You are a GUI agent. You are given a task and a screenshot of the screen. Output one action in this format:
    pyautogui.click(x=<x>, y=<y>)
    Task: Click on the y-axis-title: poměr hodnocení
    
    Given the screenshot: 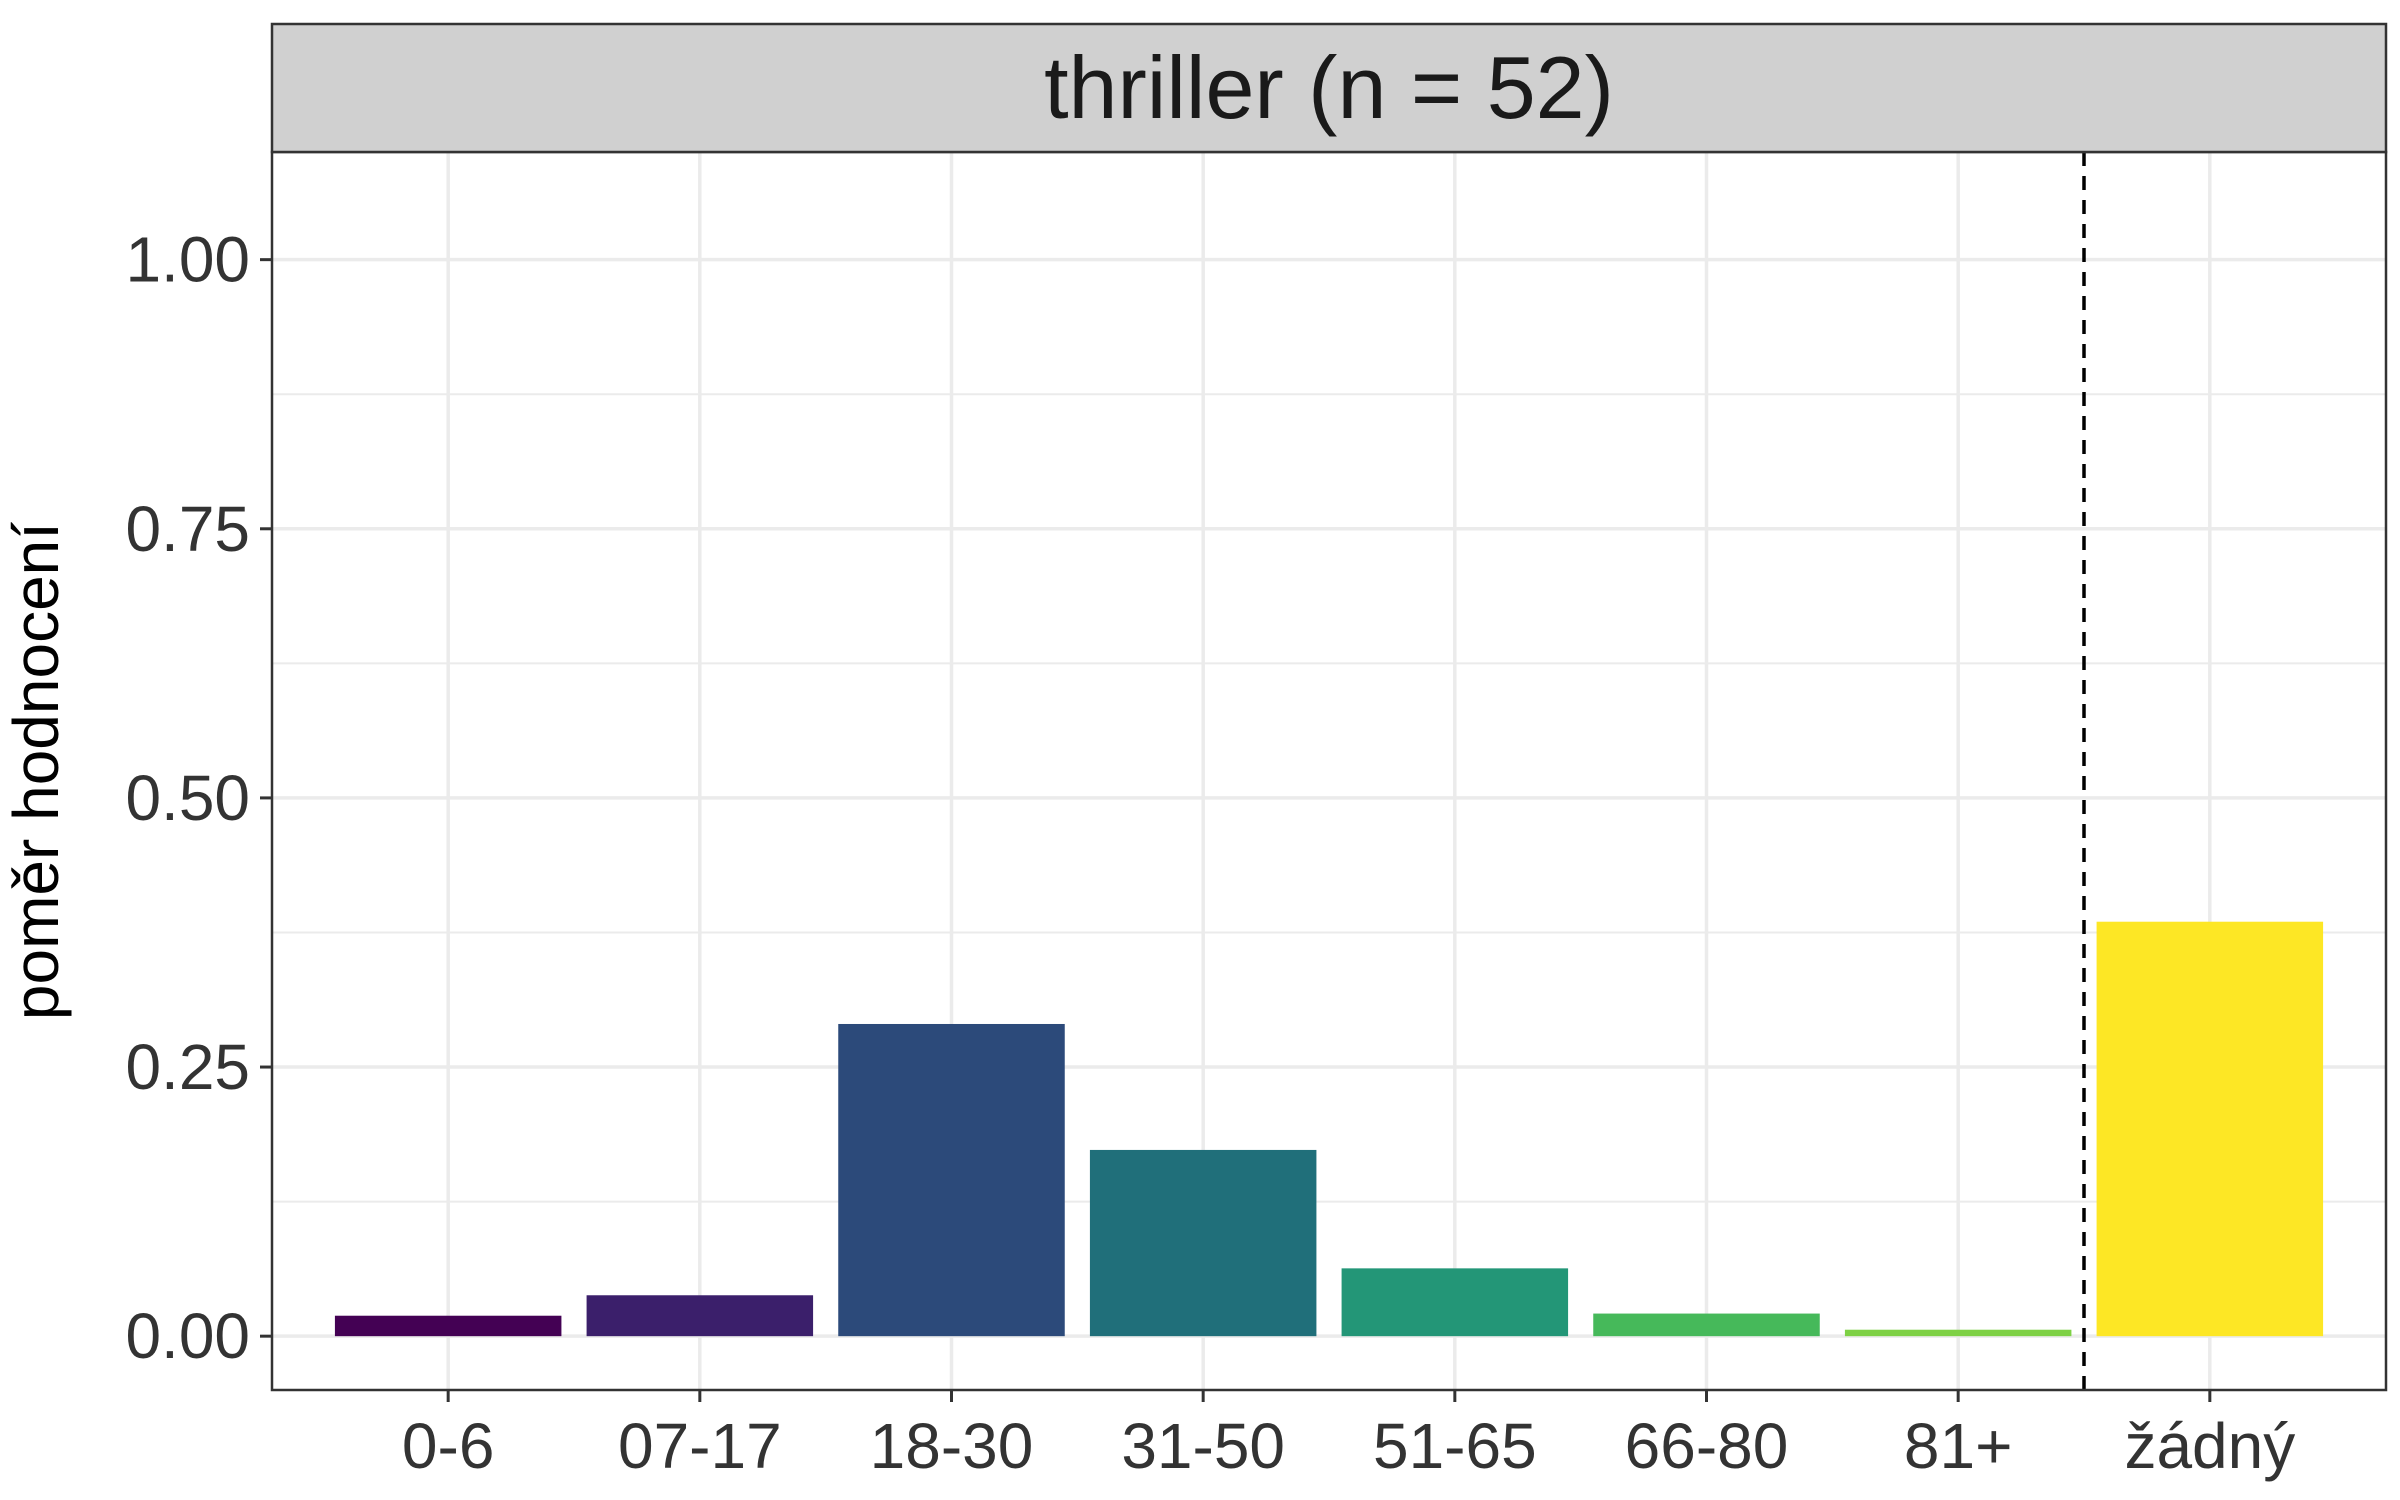 What is the action you would take?
    pyautogui.click(x=36, y=771)
    